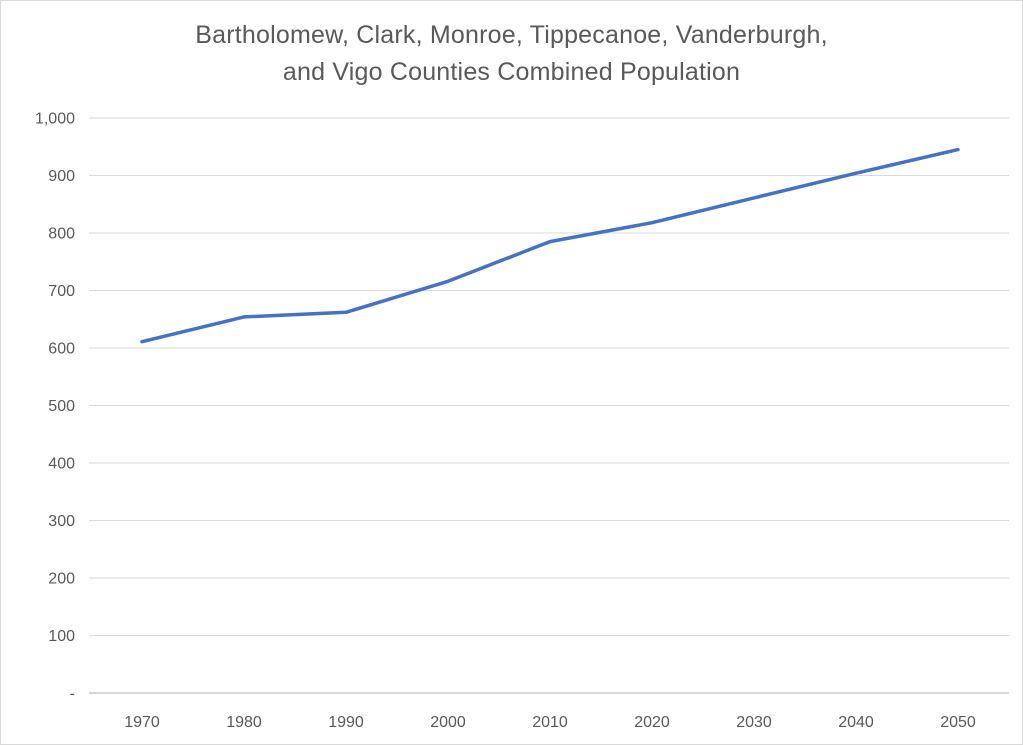  I want to click on x-axis-tick-label: 2000, so click(448, 722).